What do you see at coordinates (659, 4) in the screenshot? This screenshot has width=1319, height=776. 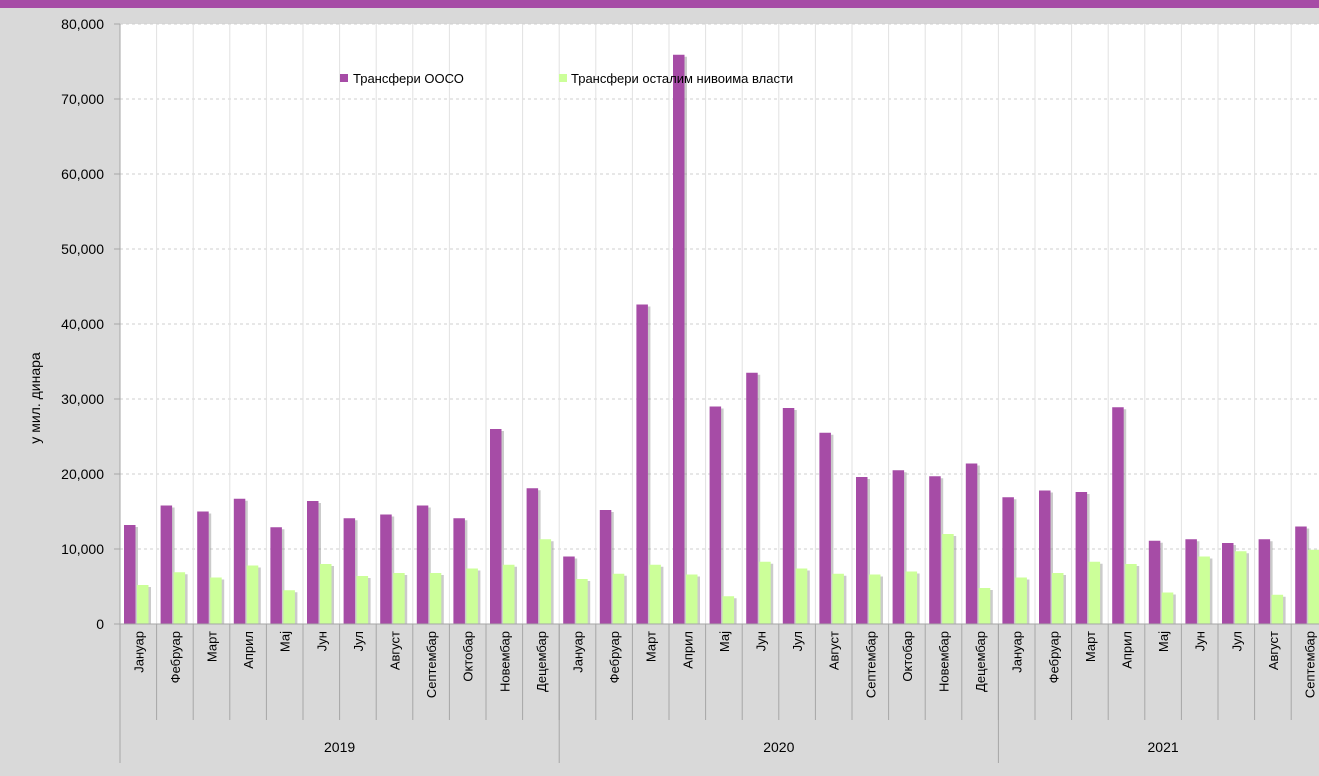 I see `header-accent-bar` at bounding box center [659, 4].